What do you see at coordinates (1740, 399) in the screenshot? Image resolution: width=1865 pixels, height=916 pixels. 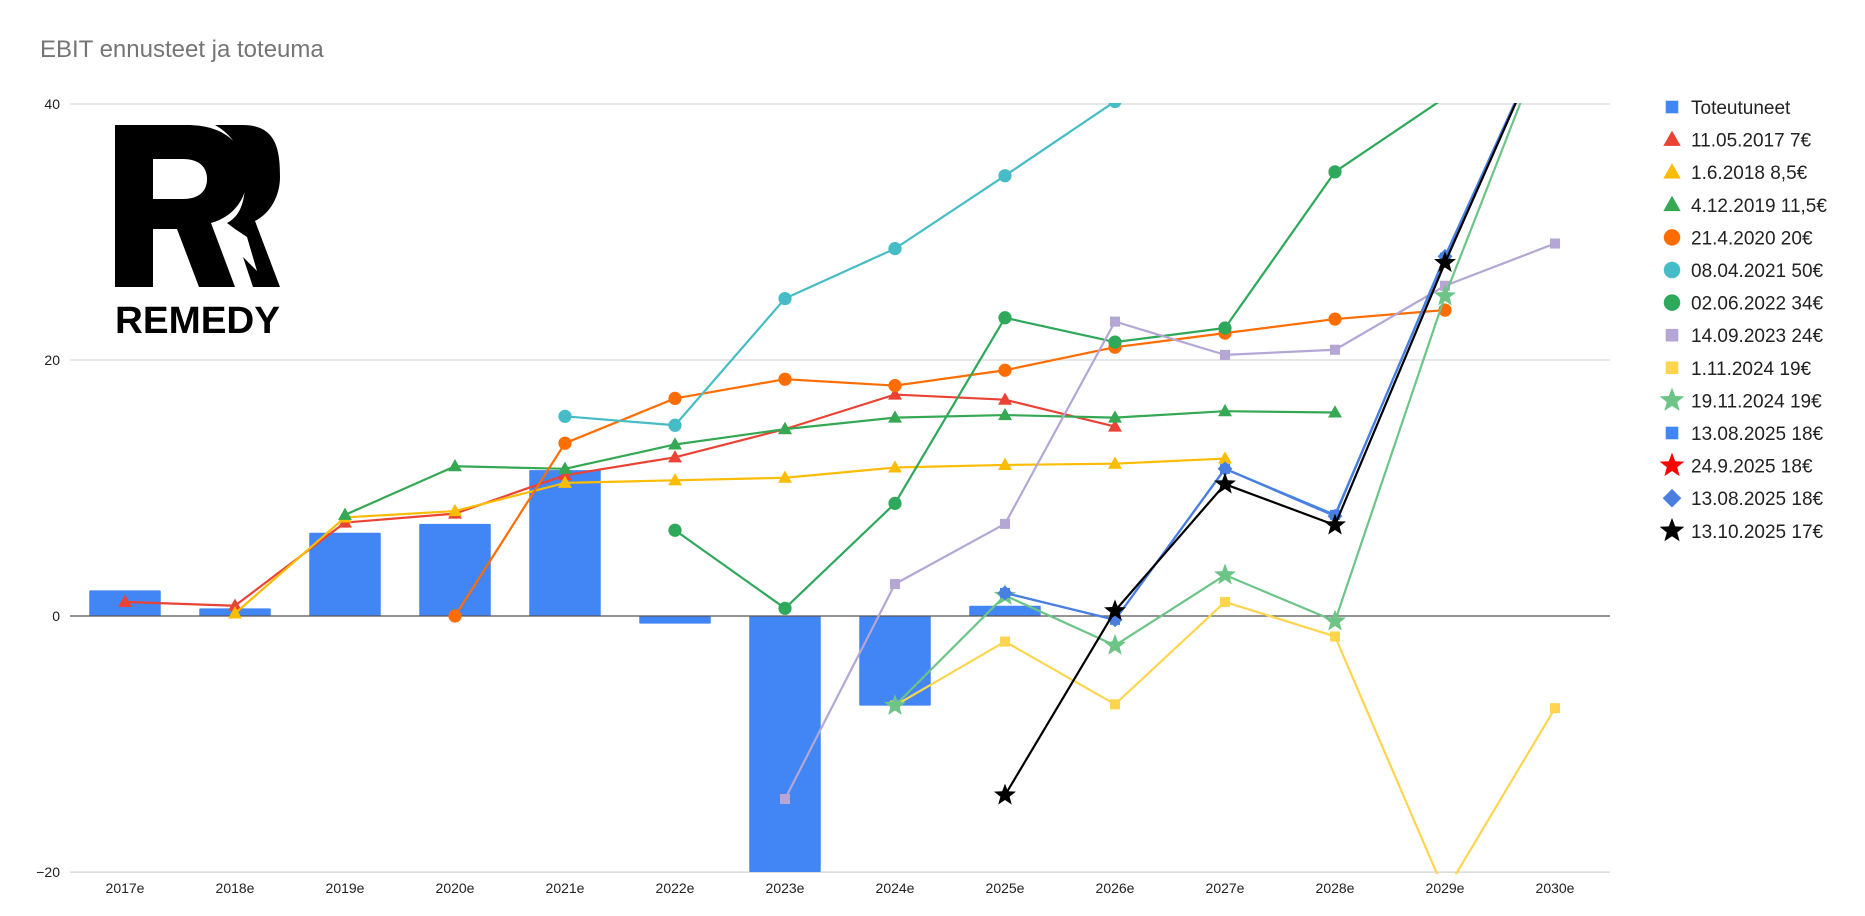 I see `legend-item: 19.11.2024 19€` at bounding box center [1740, 399].